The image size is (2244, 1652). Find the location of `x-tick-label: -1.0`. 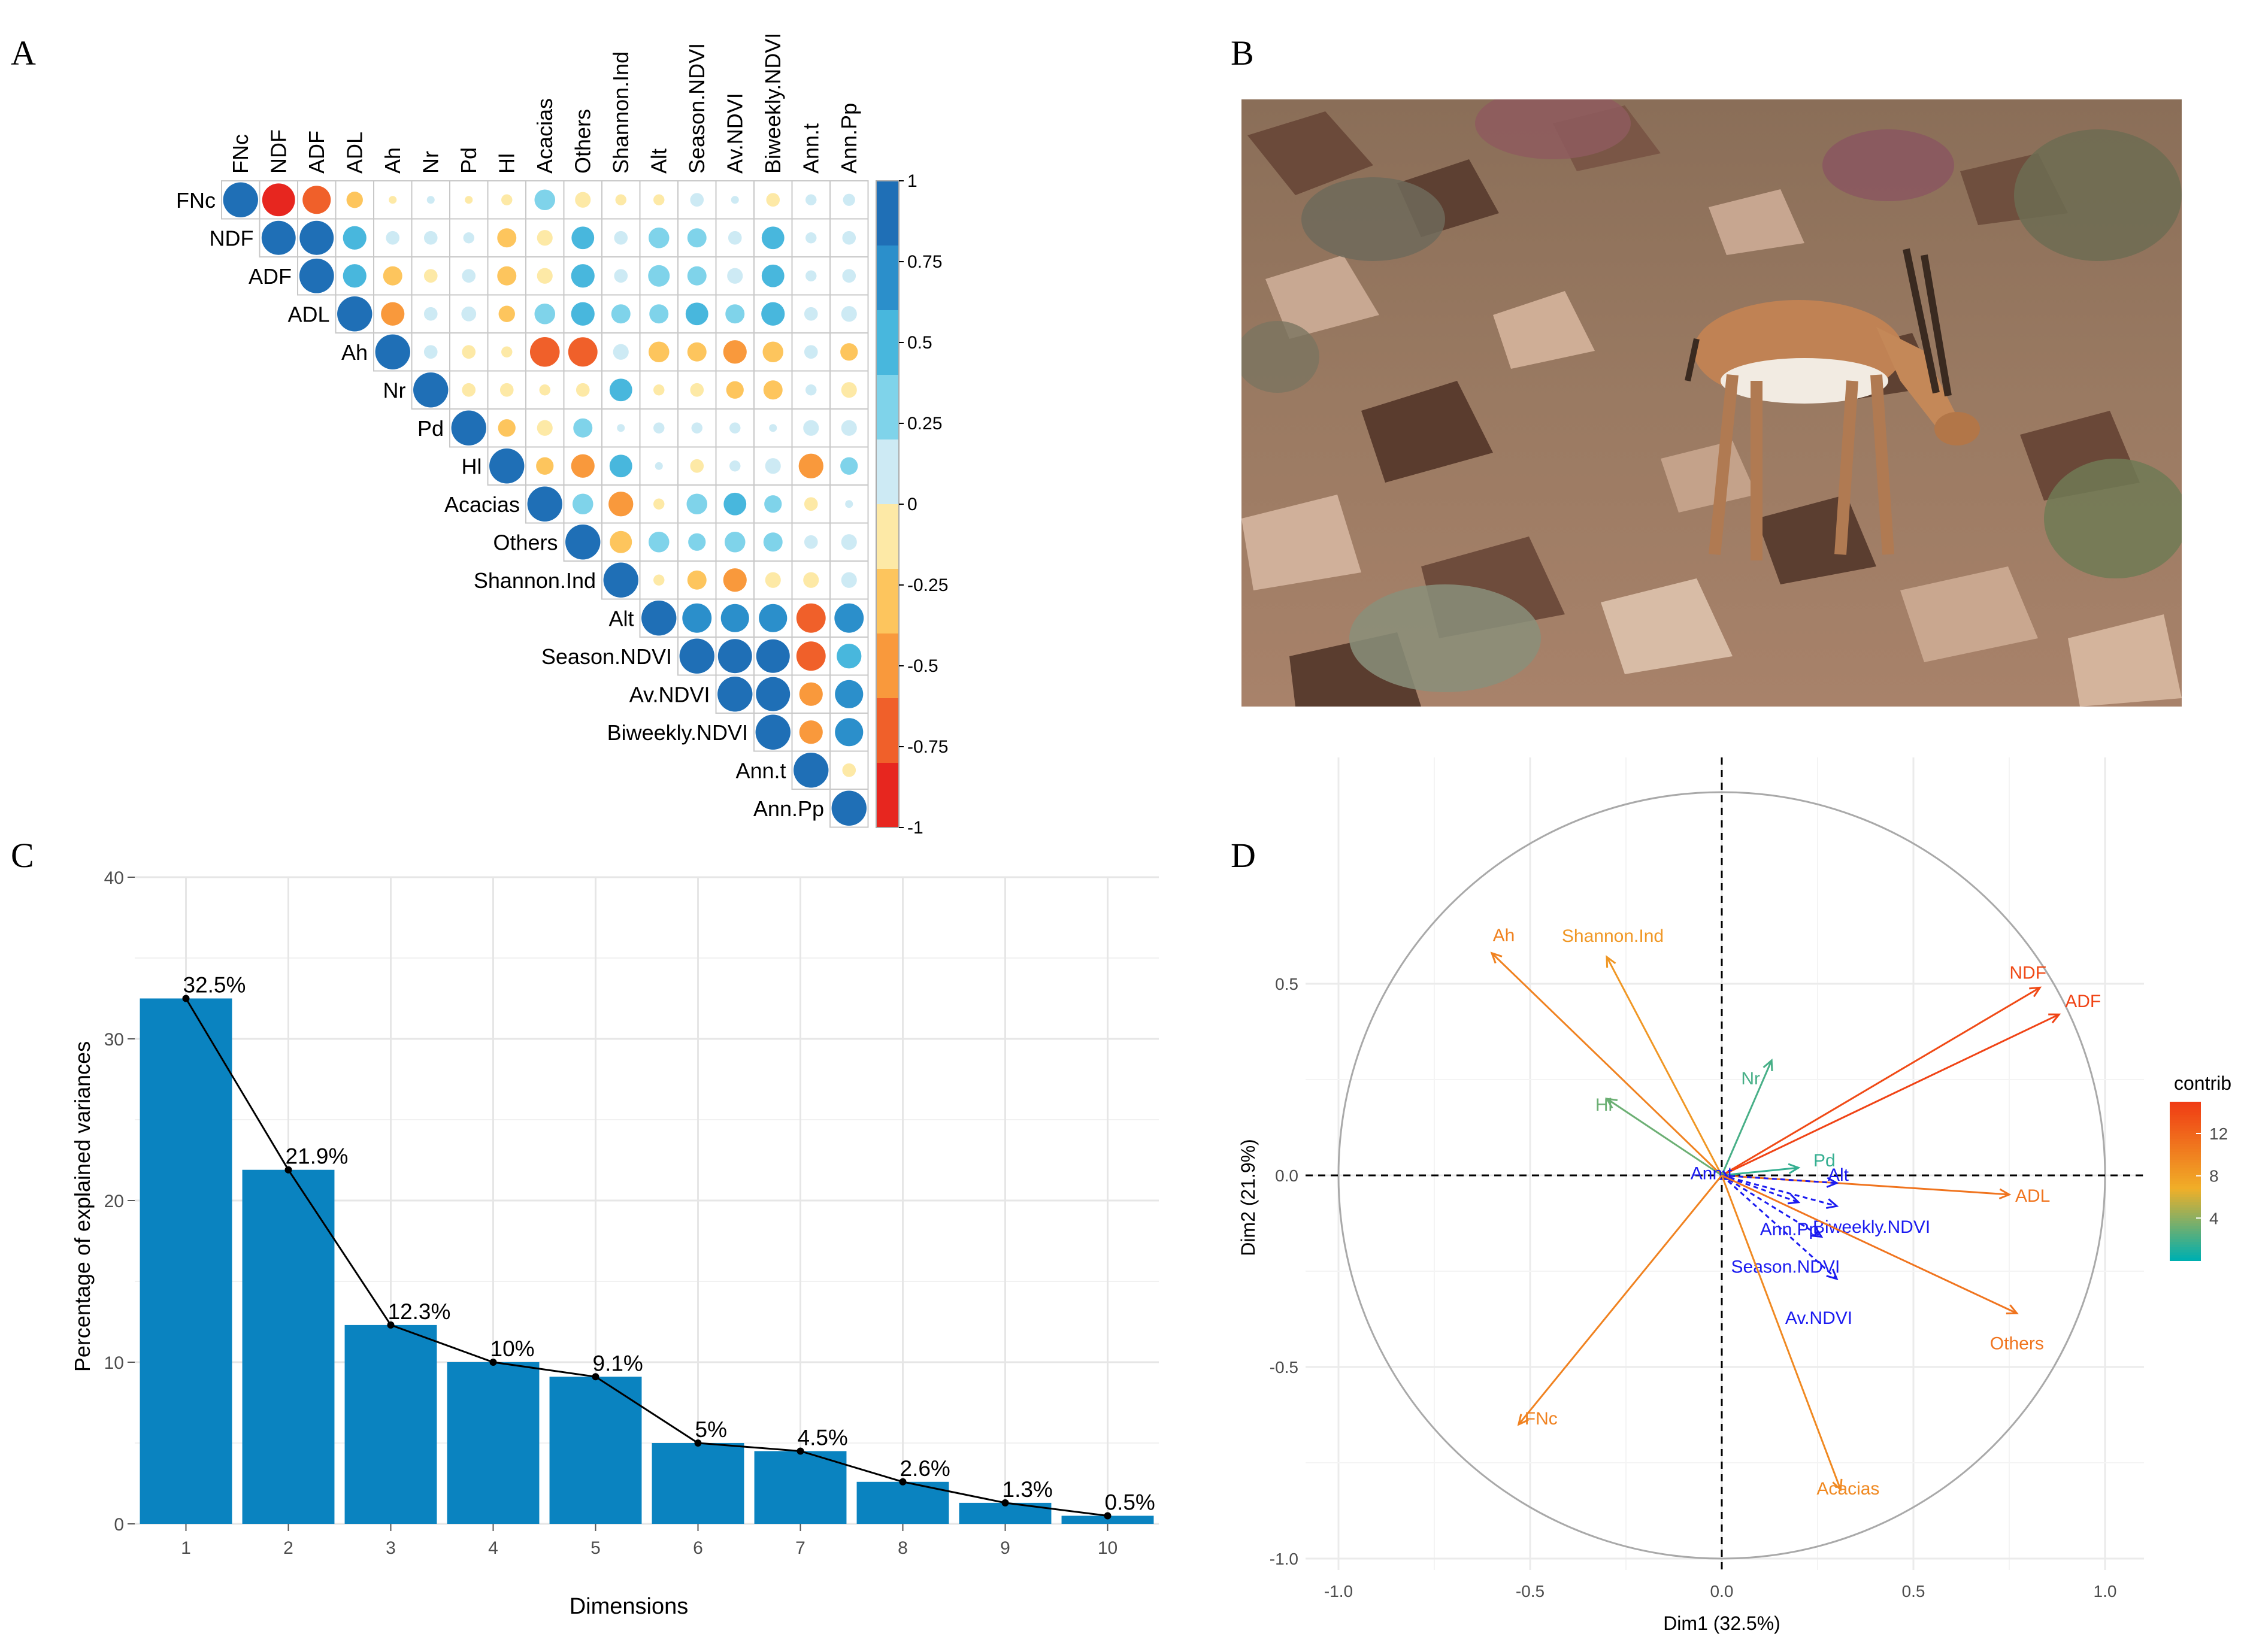

x-tick-label: -1.0 is located at coordinates (1338, 1591).